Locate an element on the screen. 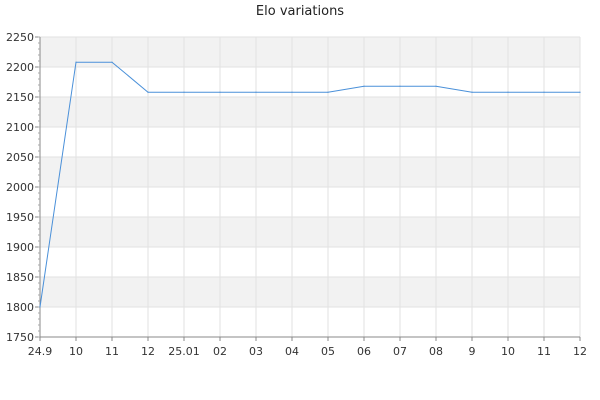  chart-title: Elo variations is located at coordinates (300, 11).